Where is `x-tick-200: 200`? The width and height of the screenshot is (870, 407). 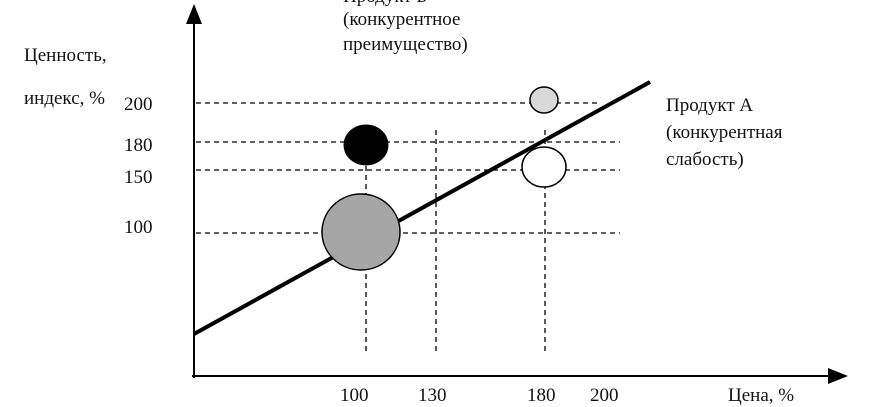
x-tick-200: 200 is located at coordinates (604, 395).